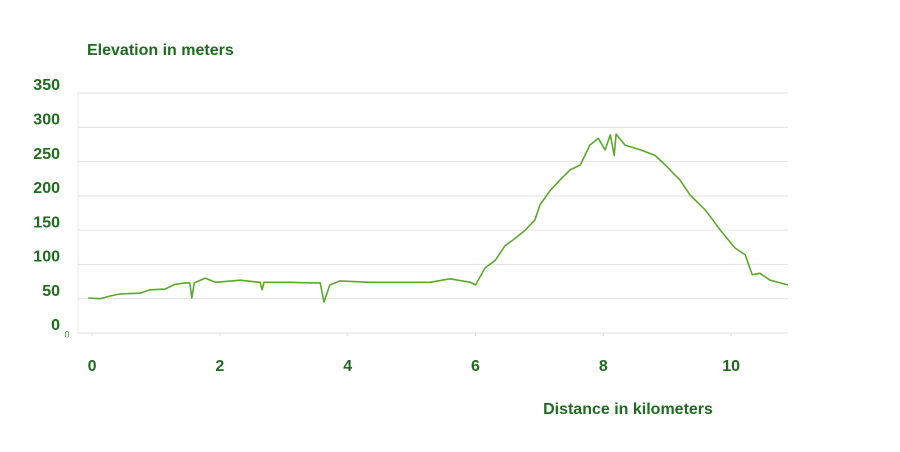 The height and width of the screenshot is (452, 900). Describe the element at coordinates (160, 50) in the screenshot. I see `chart-title: Elevation in meters` at that location.